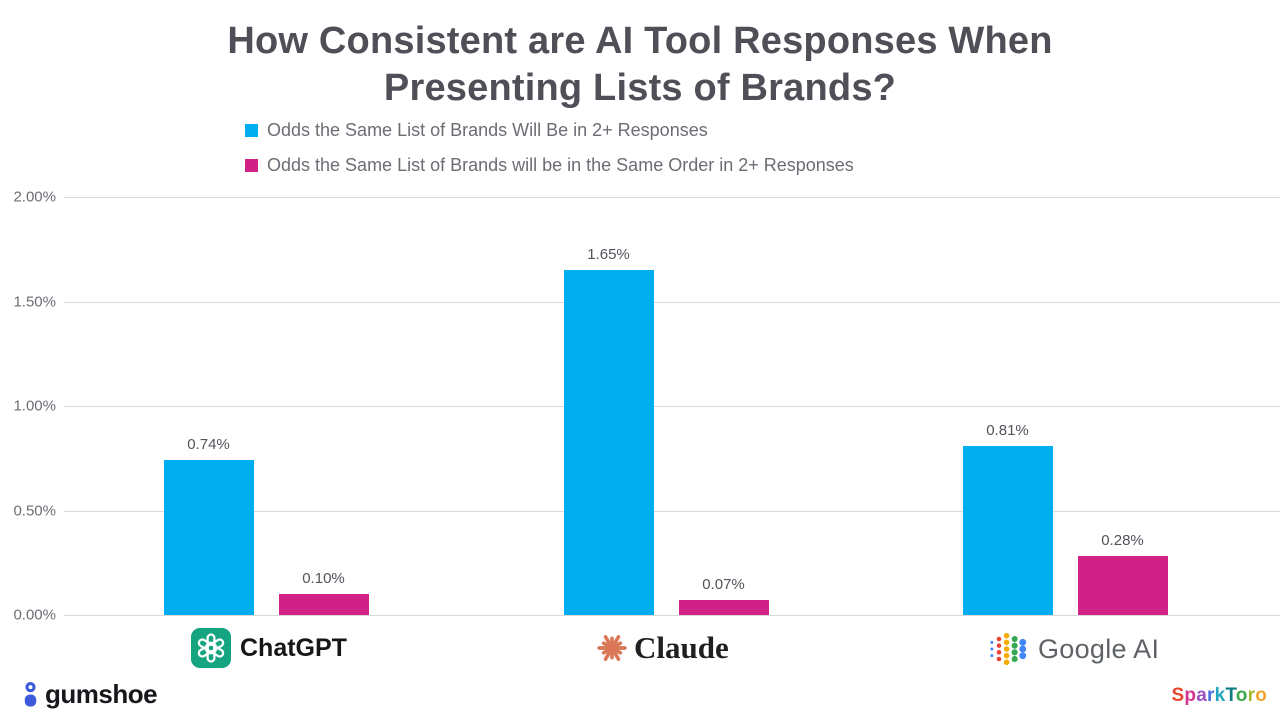 This screenshot has height=720, width=1280. What do you see at coordinates (1230, 695) in the screenshot?
I see `sparktoro-letter-5: T` at bounding box center [1230, 695].